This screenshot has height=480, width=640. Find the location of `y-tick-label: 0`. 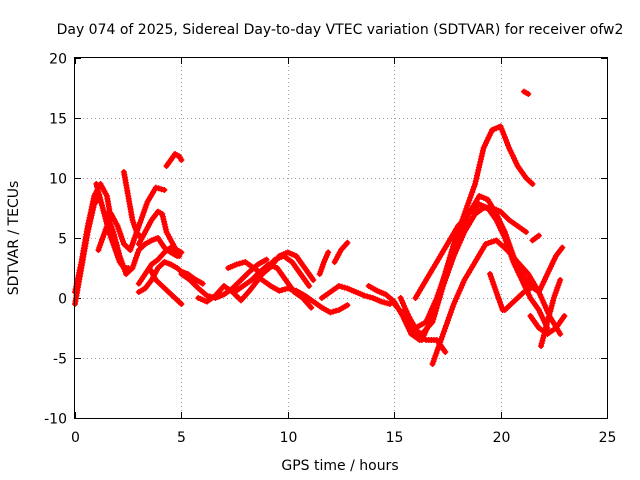

y-tick-label: 0 is located at coordinates (62, 300).